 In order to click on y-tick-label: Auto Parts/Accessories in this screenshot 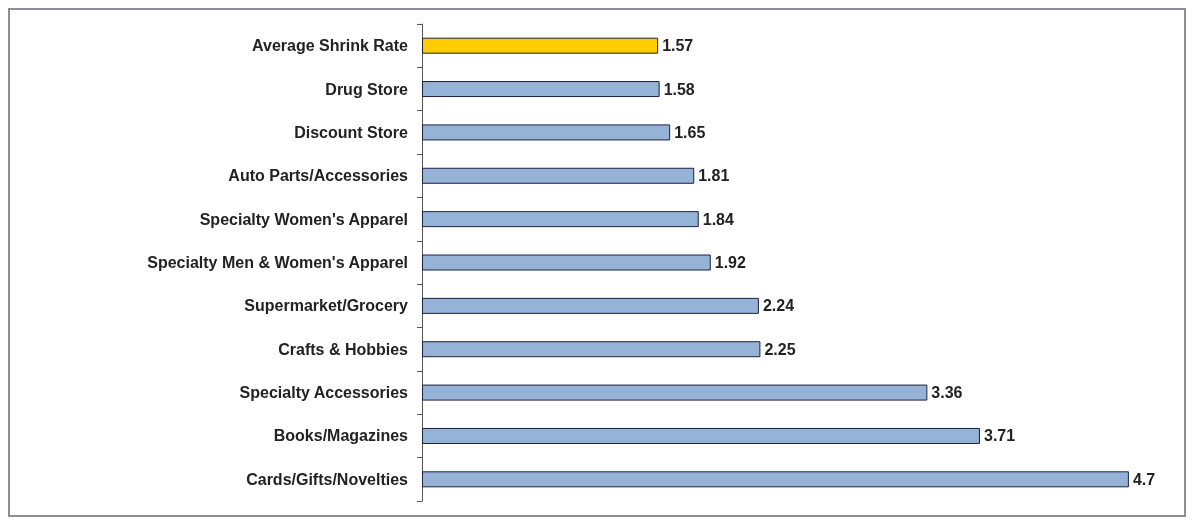, I will do `click(318, 176)`.